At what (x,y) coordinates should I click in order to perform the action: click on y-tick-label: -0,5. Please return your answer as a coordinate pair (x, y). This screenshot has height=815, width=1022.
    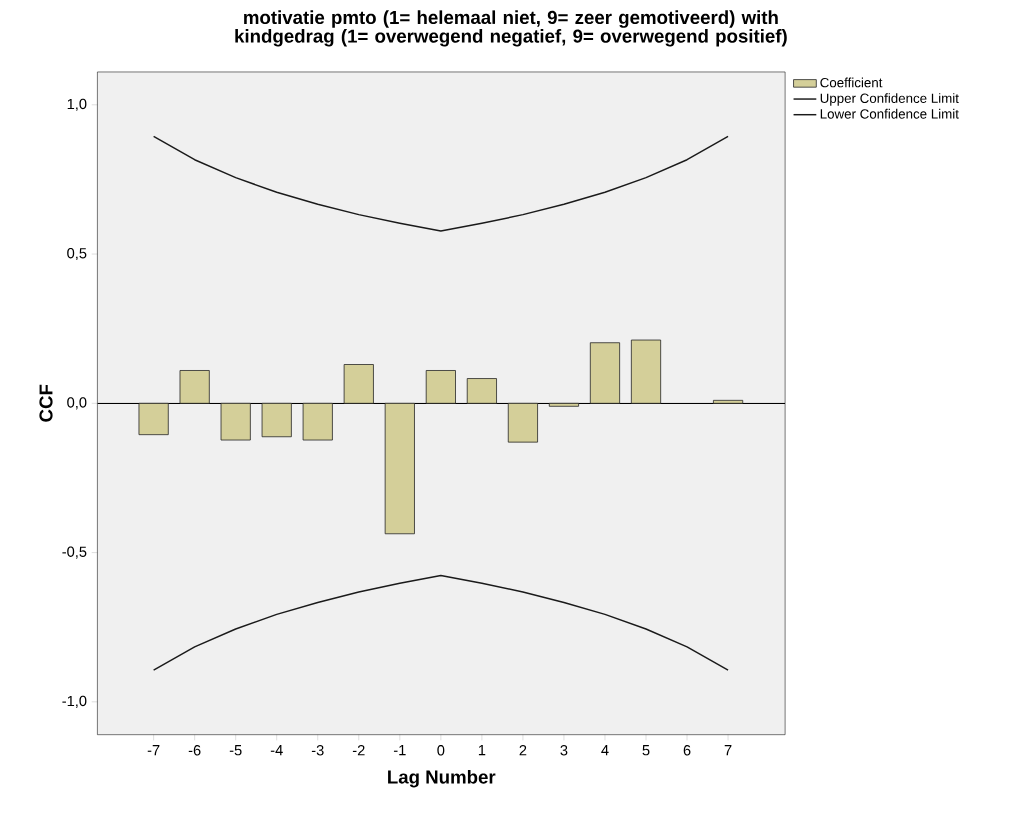
    Looking at the image, I should click on (74, 552).